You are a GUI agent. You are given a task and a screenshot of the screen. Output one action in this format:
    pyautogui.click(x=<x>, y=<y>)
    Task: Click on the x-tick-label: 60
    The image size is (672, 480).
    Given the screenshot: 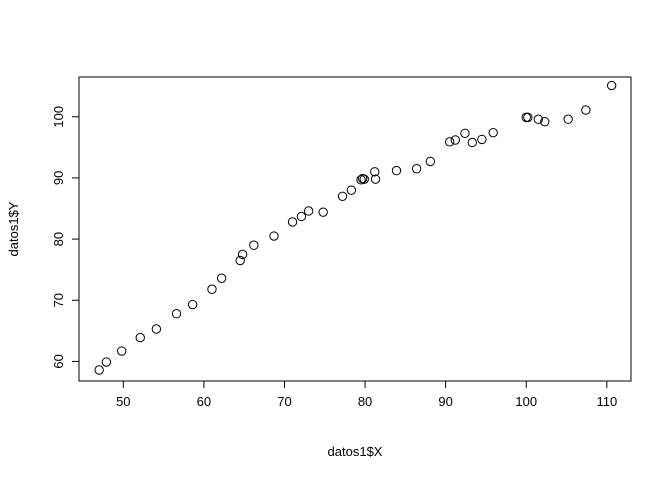 What is the action you would take?
    pyautogui.click(x=204, y=401)
    